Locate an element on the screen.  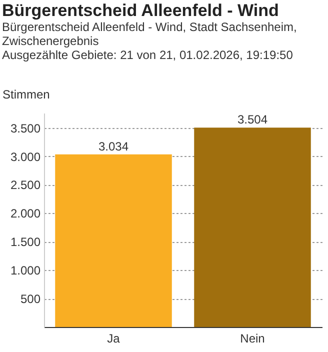
y-tick-label: 3.000 is located at coordinates (25, 157).